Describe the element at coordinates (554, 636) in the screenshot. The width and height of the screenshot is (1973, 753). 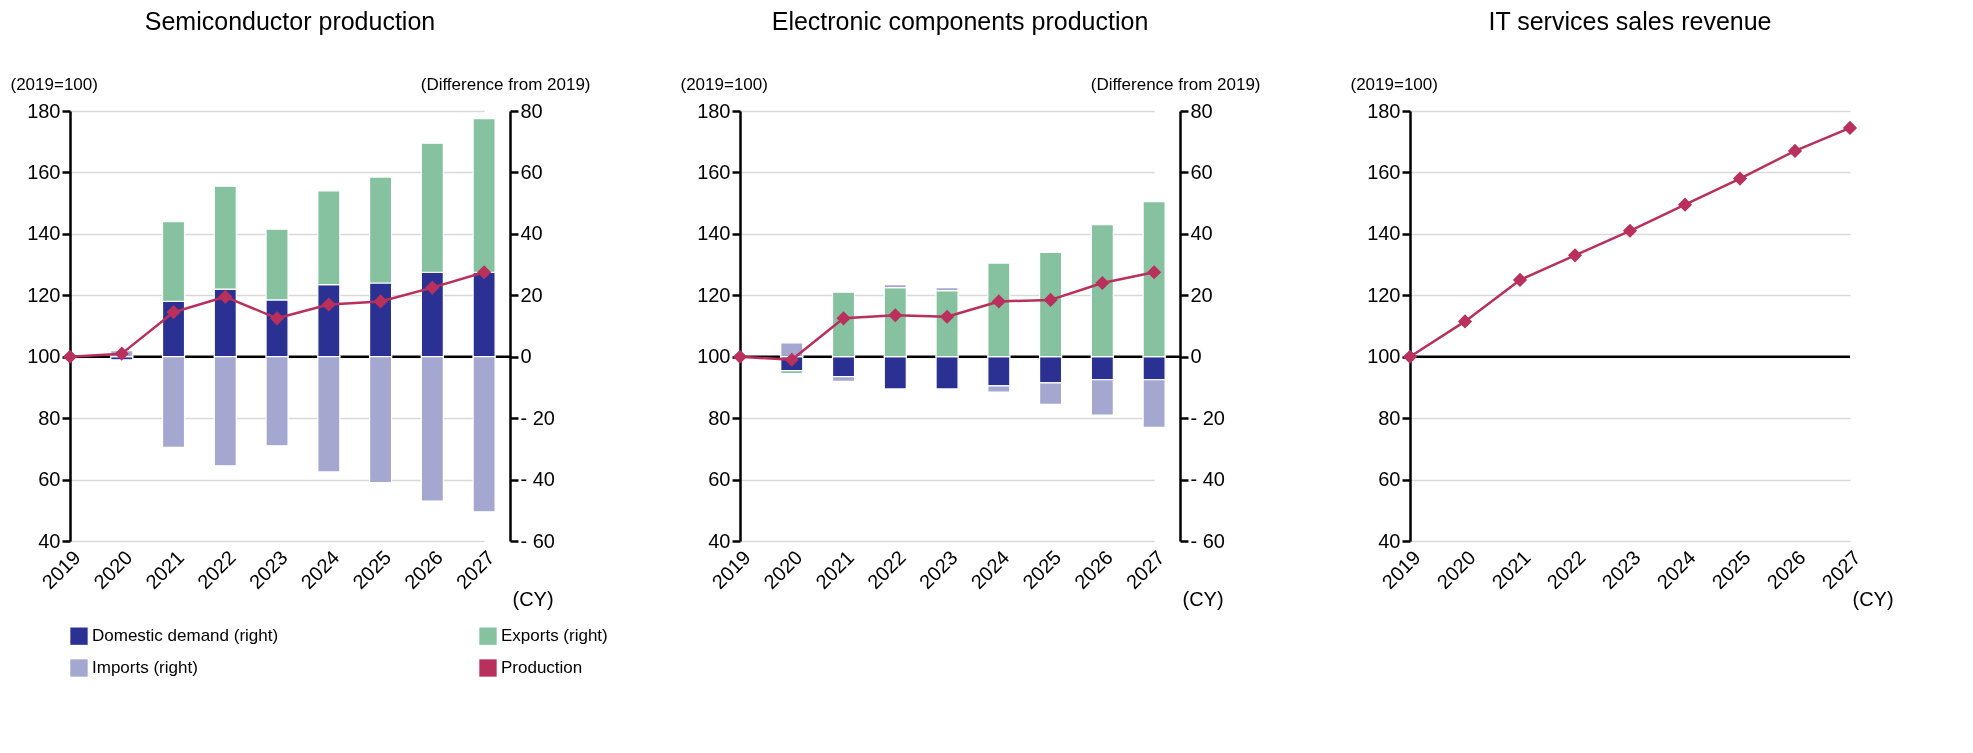
I see `legend-label: Exports (right)` at that location.